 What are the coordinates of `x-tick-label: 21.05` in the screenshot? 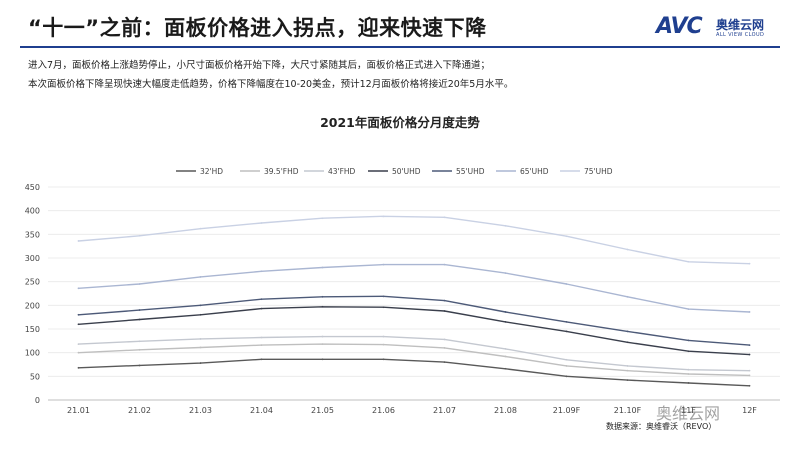 It's located at (322, 410).